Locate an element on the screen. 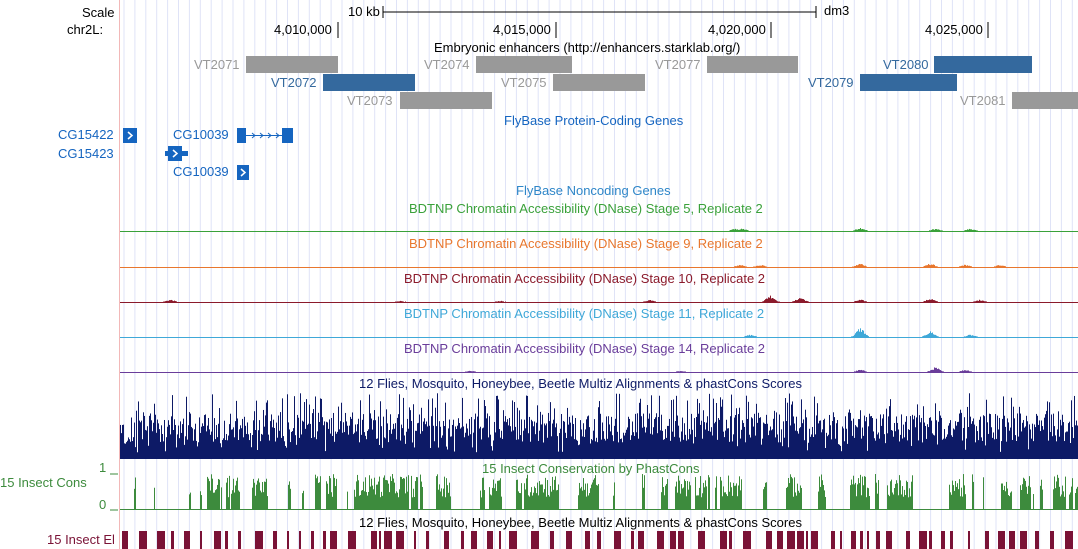 The width and height of the screenshot is (1078, 549). phastcons-min-tick: 0 is located at coordinates (103, 504).